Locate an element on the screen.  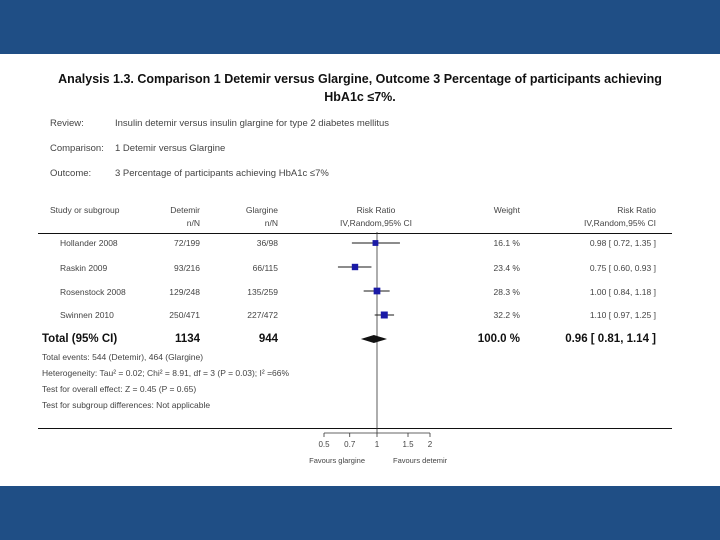
outcome-label: Outcome: is located at coordinates (71, 173).